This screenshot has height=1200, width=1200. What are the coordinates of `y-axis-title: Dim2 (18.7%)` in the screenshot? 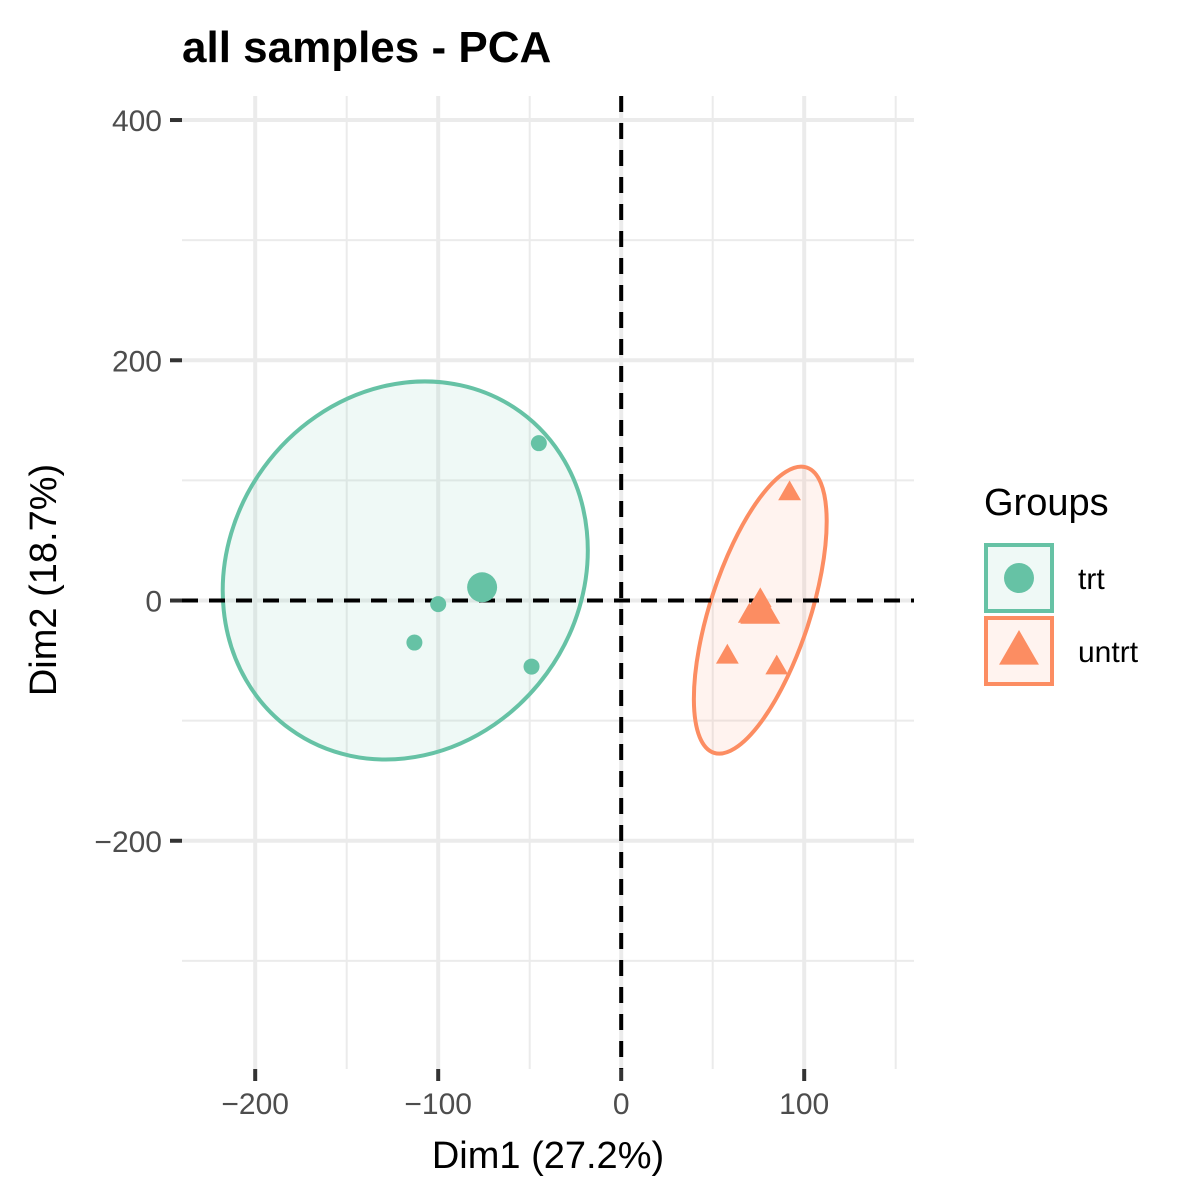 It's located at (44, 580).